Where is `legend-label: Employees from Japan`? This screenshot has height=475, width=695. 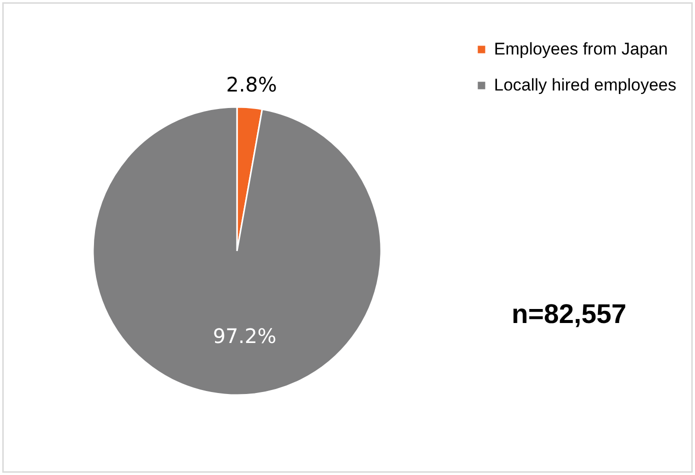 legend-label: Employees from Japan is located at coordinates (581, 49).